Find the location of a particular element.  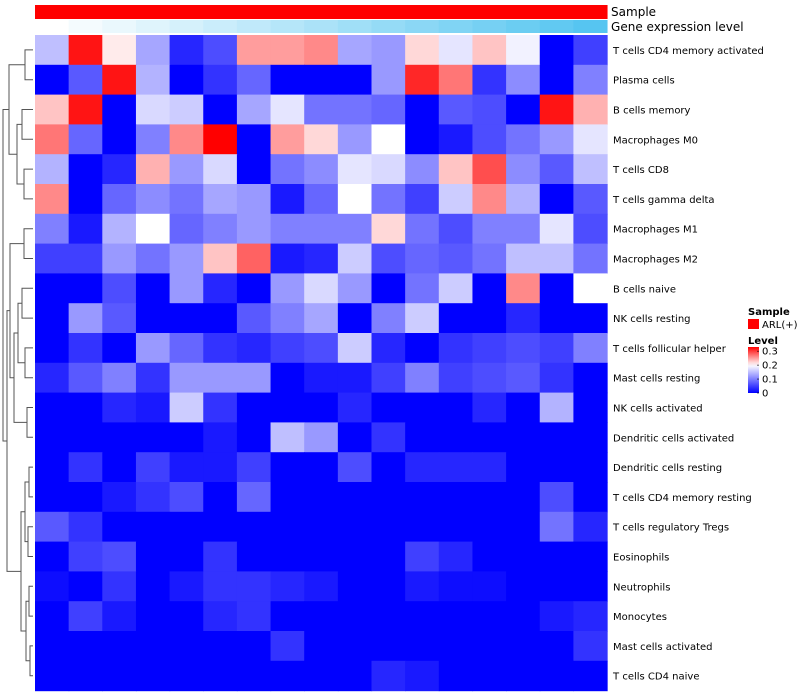

row-label: NK cells activated is located at coordinates (658, 409).